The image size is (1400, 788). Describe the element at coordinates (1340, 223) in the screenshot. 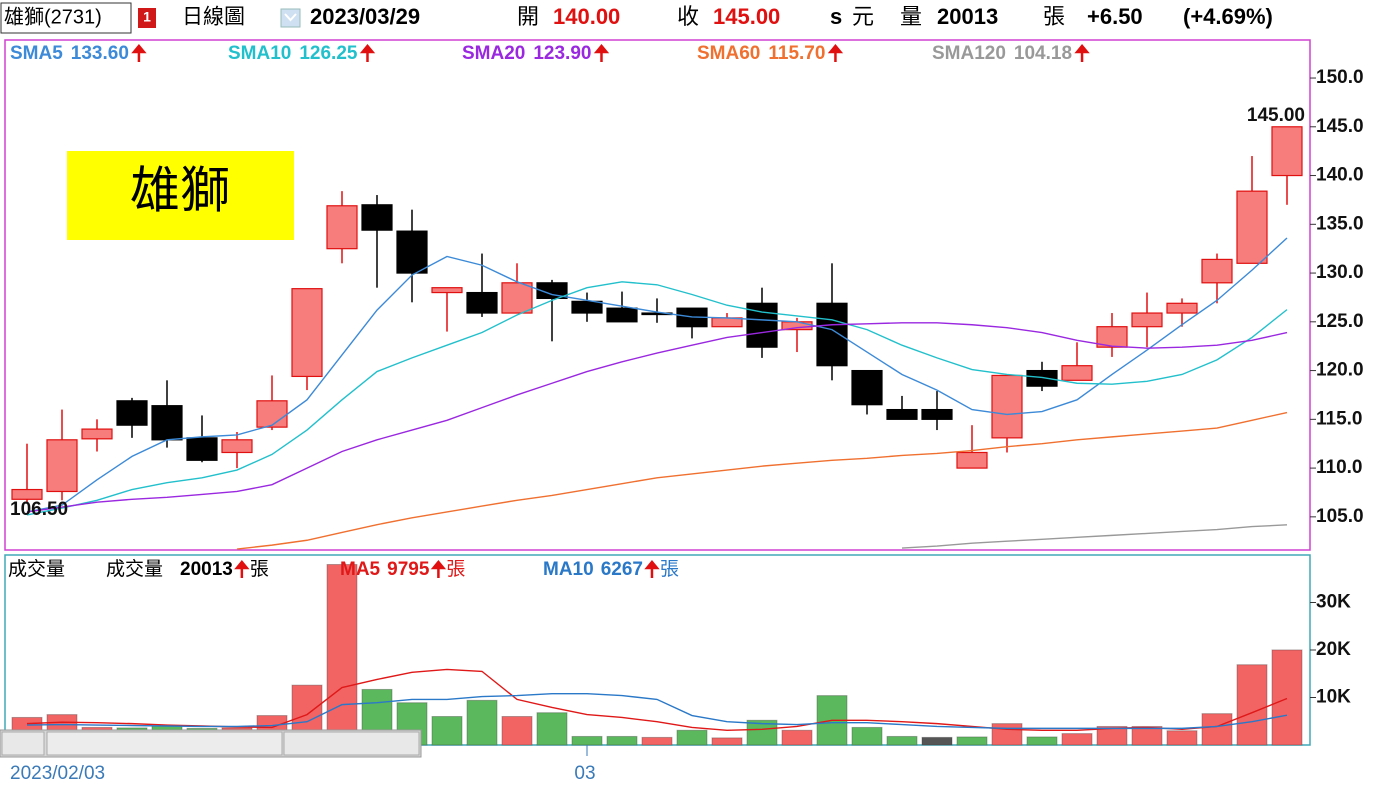

I see `y-tick-label: 135.0` at that location.